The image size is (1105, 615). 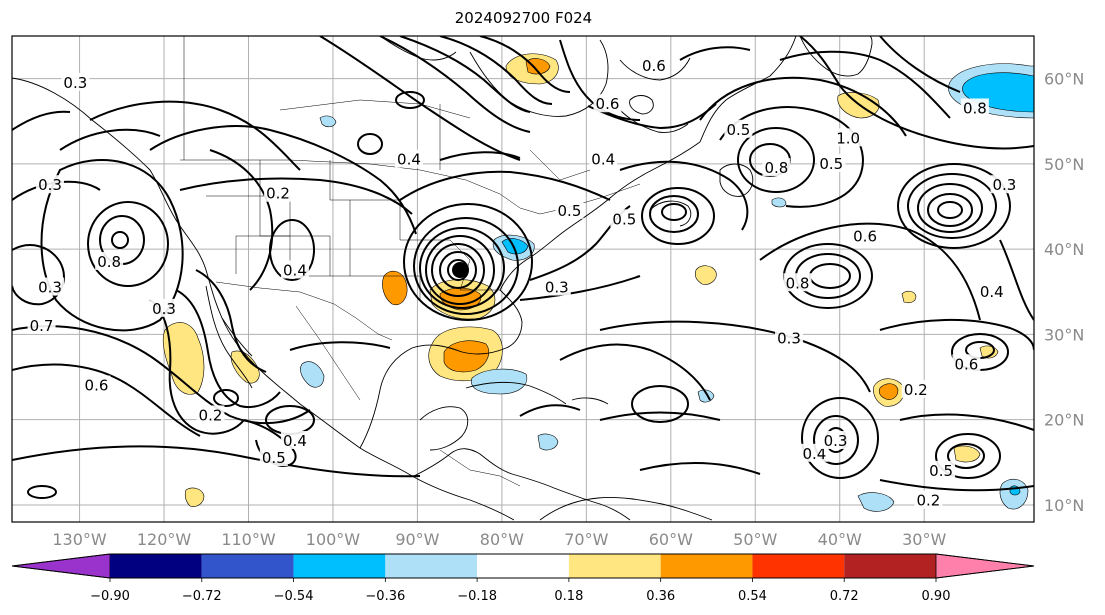 What do you see at coordinates (736, 180) in the screenshot?
I see `coast-newfoundland` at bounding box center [736, 180].